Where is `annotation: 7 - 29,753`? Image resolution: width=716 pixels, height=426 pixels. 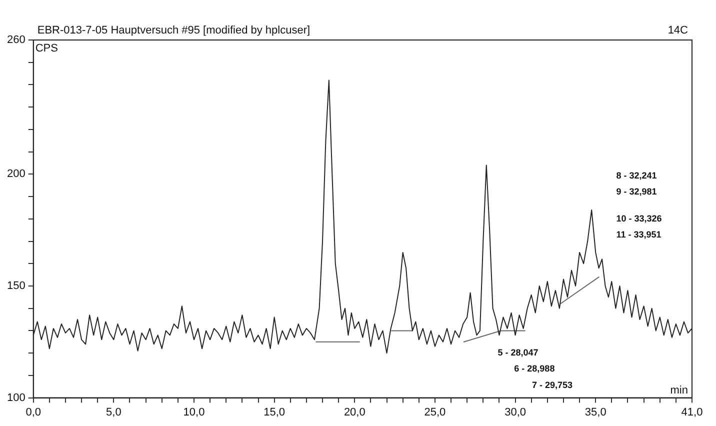
annotation: 7 - 29,753 is located at coordinates (552, 385).